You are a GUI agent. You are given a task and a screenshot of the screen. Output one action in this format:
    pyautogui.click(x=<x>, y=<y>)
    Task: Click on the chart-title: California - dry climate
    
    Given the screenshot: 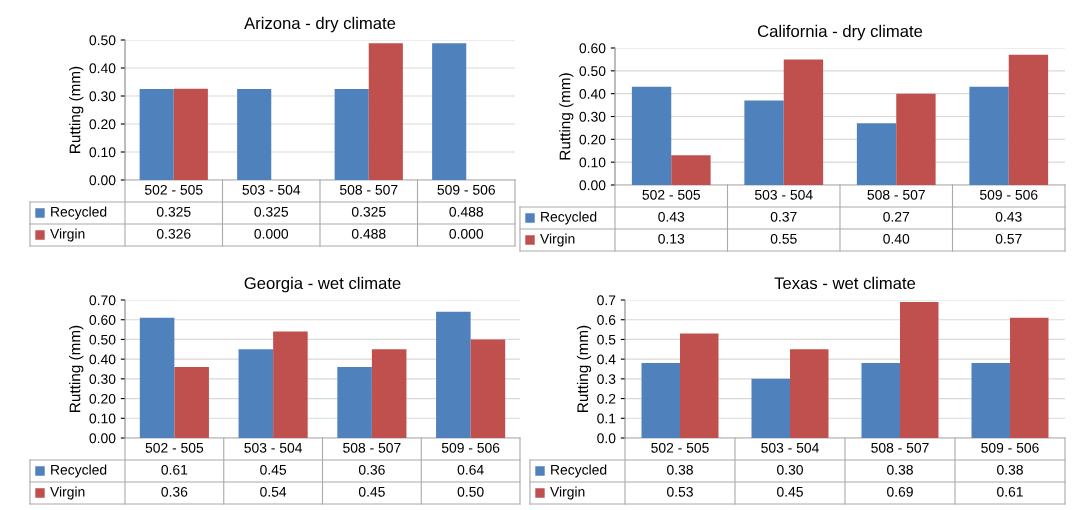 What is the action you would take?
    pyautogui.click(x=840, y=32)
    